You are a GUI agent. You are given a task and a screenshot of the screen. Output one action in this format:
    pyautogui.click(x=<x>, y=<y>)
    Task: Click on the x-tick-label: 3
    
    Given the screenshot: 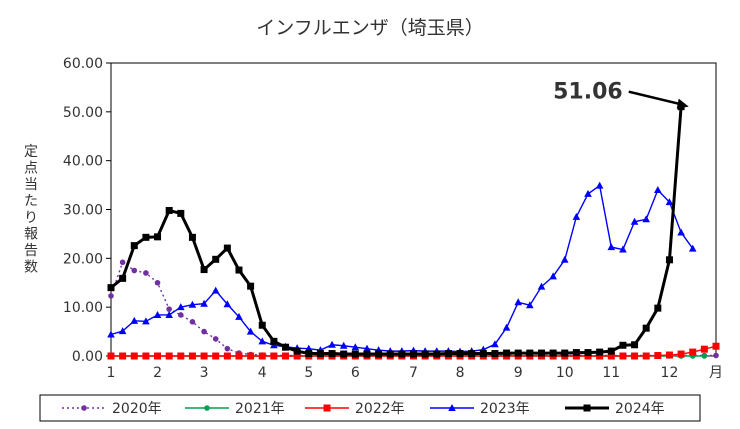 What is the action you would take?
    pyautogui.click(x=204, y=373)
    